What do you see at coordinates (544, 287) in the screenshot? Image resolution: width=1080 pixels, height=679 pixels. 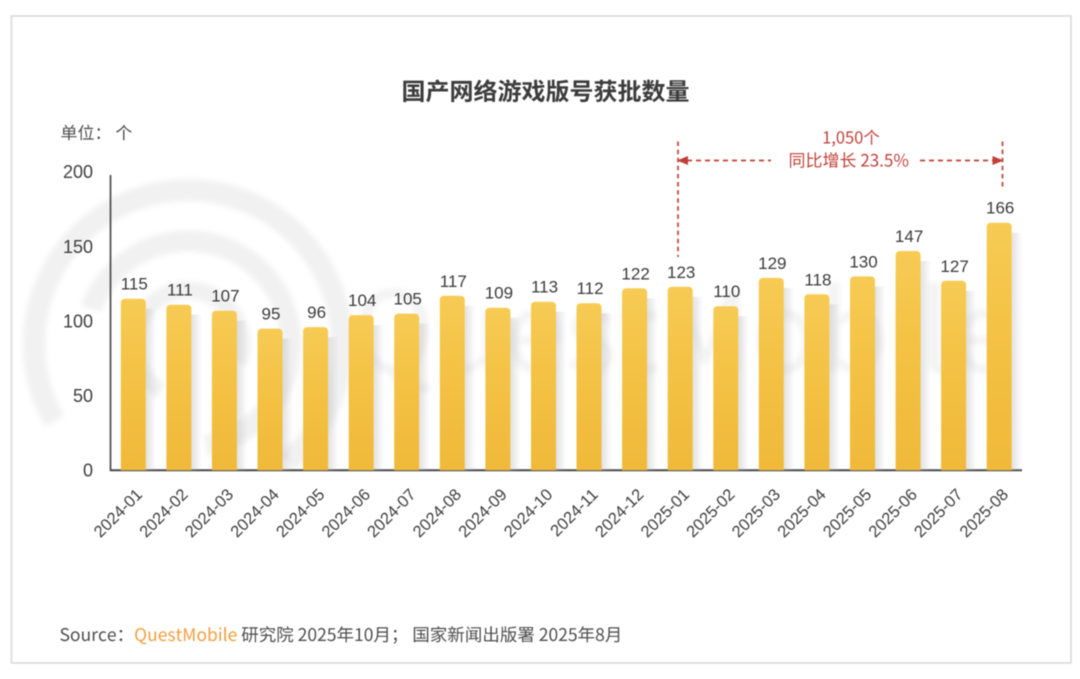 I see `svg-text: 113` at bounding box center [544, 287].